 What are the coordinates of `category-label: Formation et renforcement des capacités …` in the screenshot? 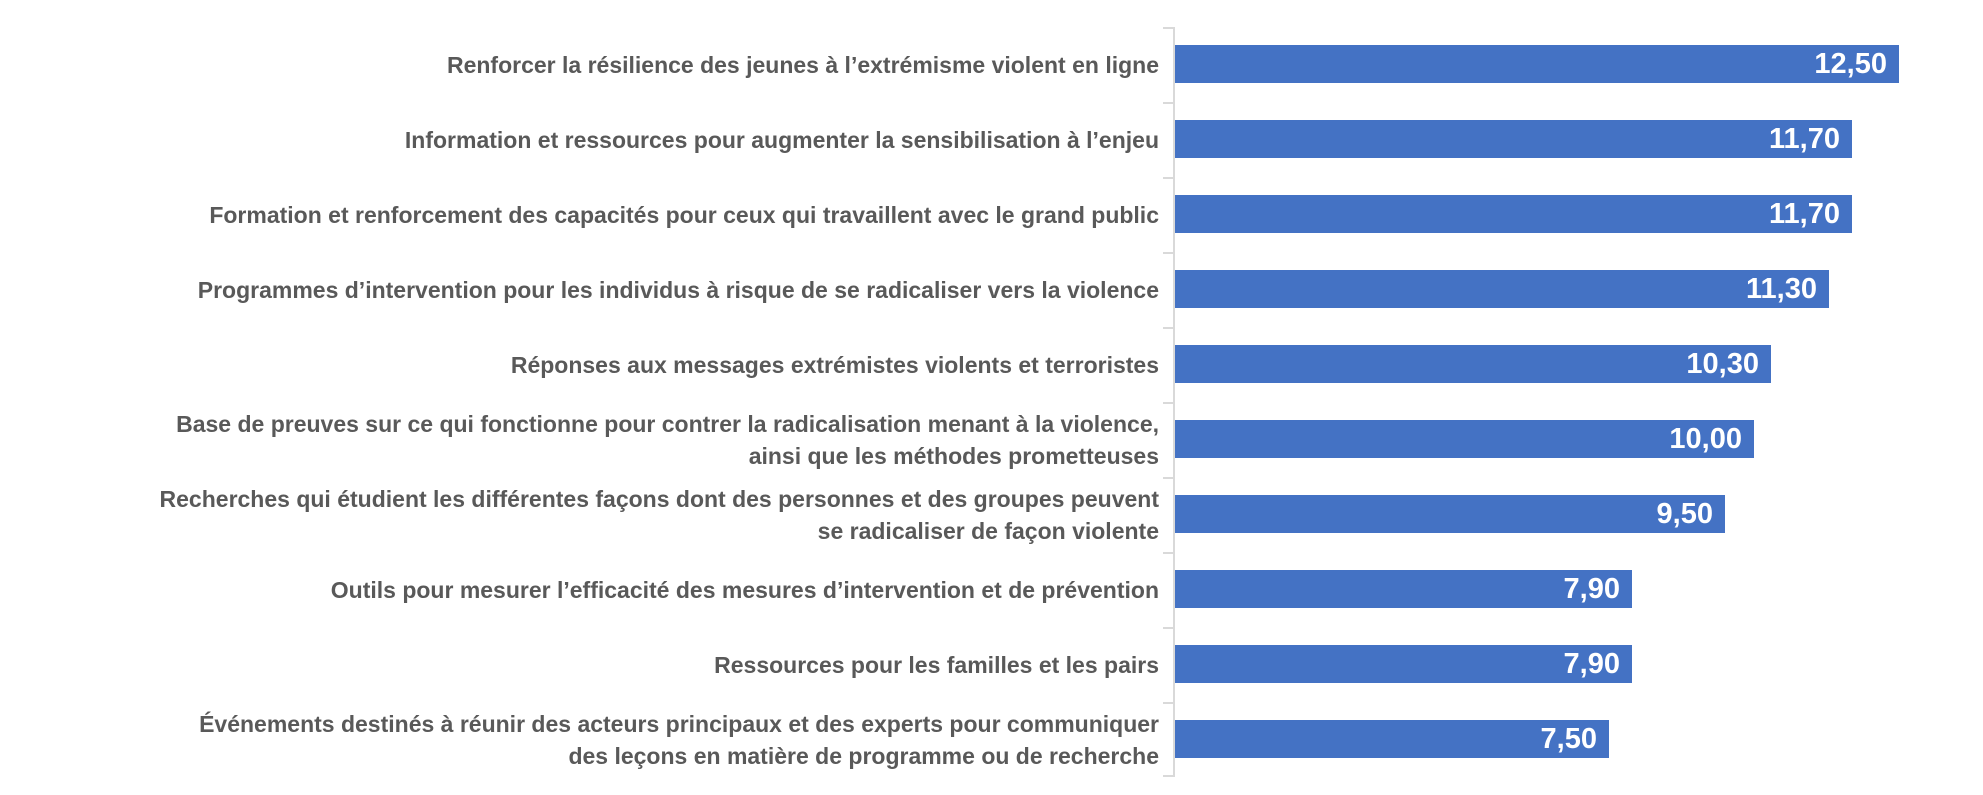 It's located at (684, 214).